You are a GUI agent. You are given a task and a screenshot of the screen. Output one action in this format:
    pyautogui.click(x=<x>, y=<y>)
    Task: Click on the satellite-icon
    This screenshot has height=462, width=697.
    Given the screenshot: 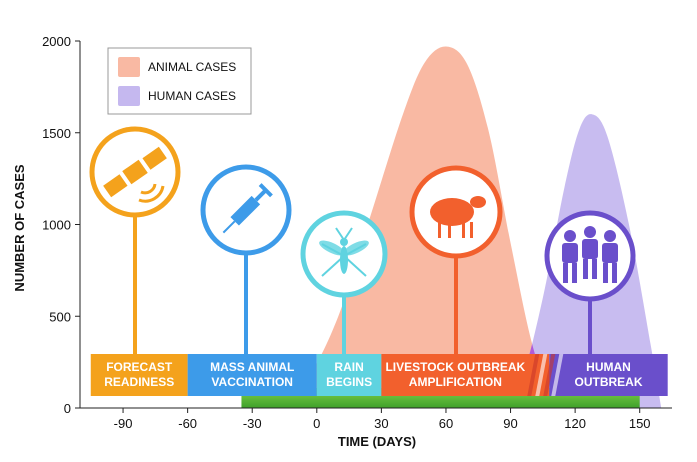 What is the action you would take?
    pyautogui.click(x=135, y=174)
    